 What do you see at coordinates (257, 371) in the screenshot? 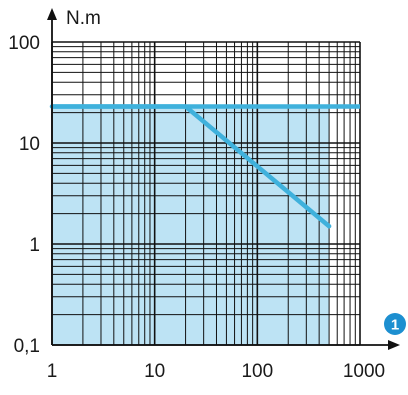
I see `x-tick-label: 100` at bounding box center [257, 371].